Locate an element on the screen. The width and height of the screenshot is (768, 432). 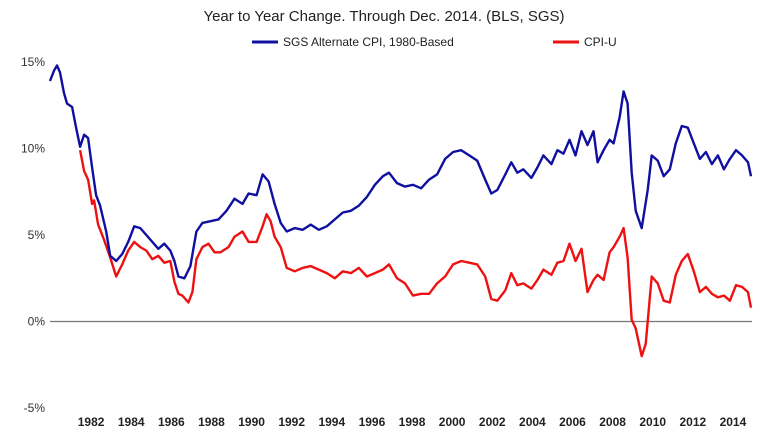
legend-label-sgs: SGS Alternate CPI, 1980-Based is located at coordinates (368, 42).